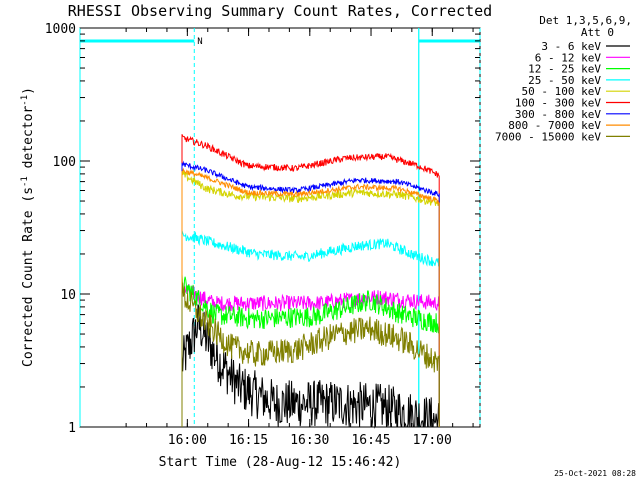 The width and height of the screenshot is (640, 480). Describe the element at coordinates (248, 440) in the screenshot. I see `x-tick-label-1: 16:15` at that location.